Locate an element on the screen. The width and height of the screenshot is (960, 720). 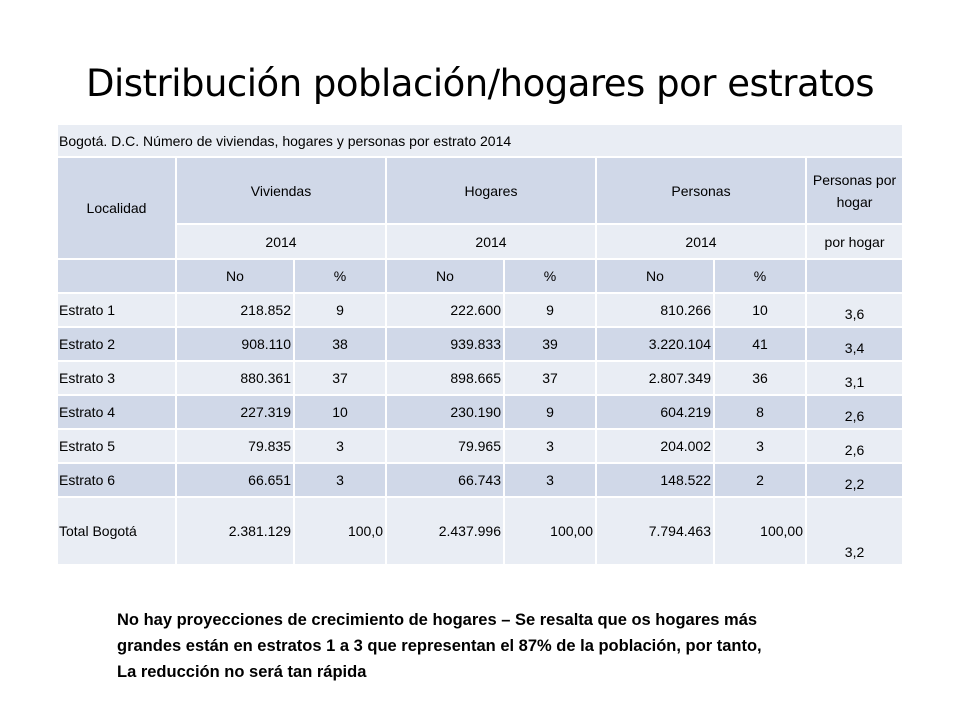
cell-per-no: 810.266 is located at coordinates (655, 310).